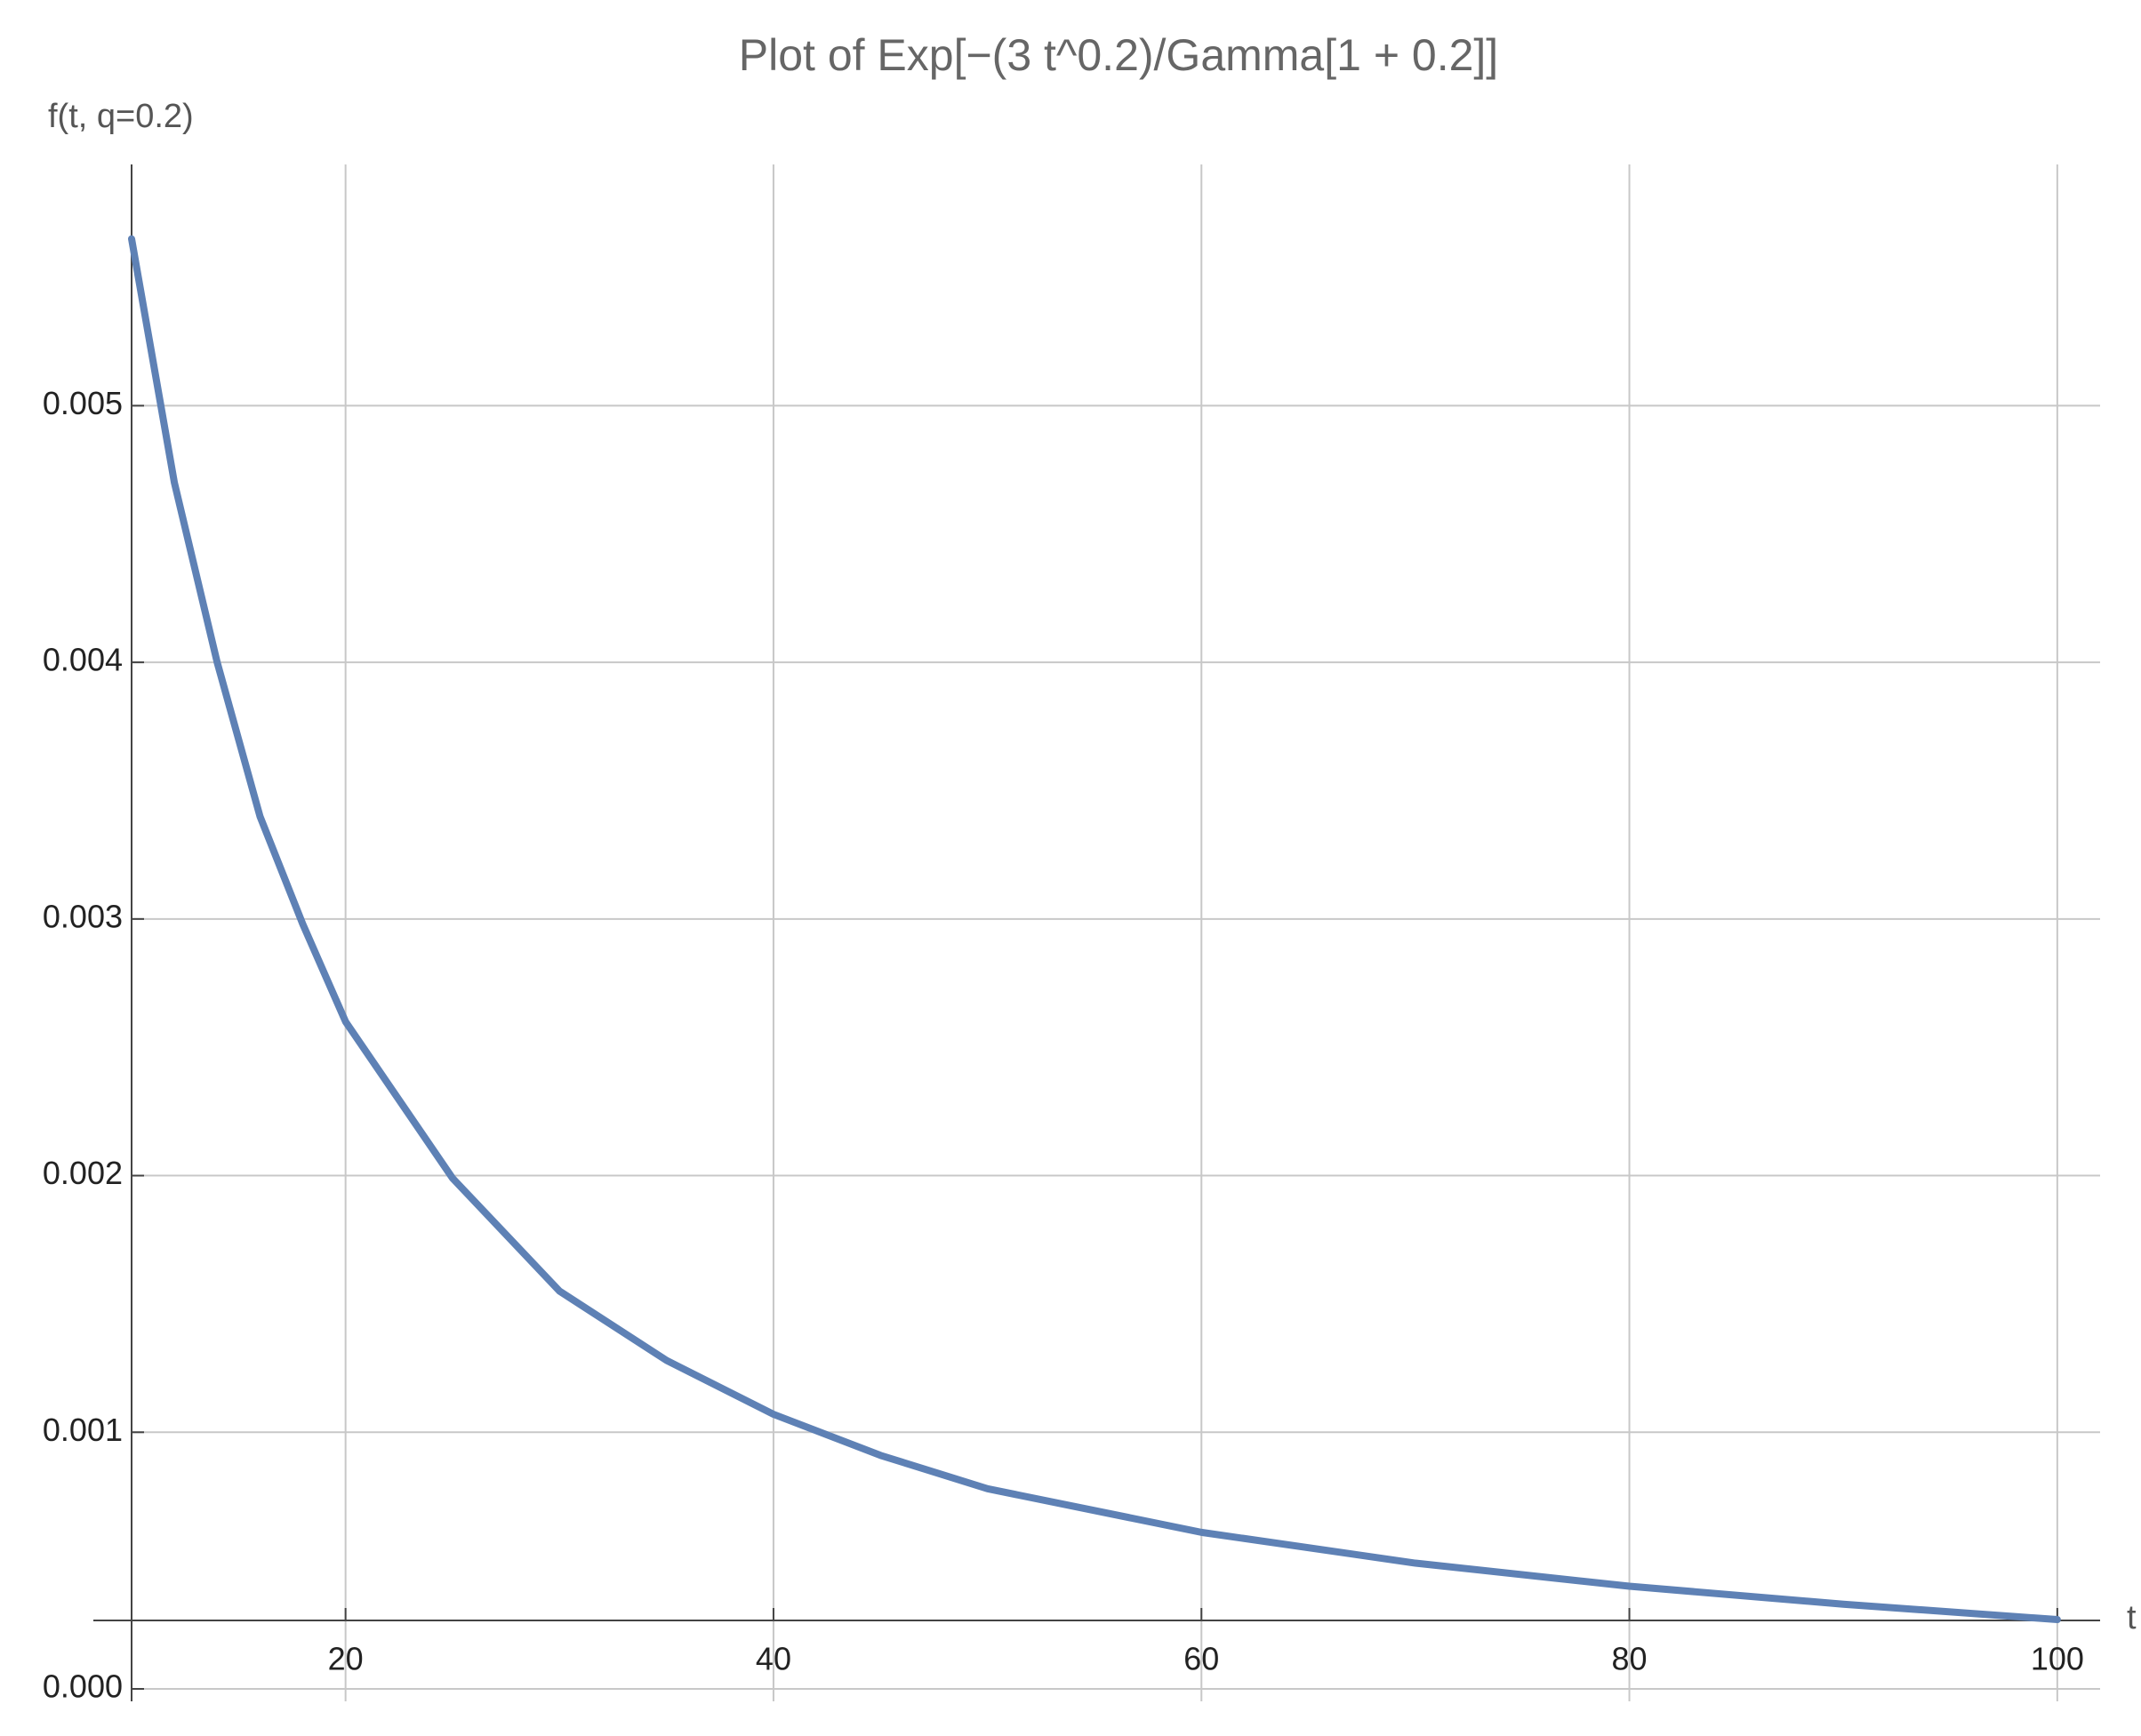 Image resolution: width=2141 pixels, height=1736 pixels. I want to click on x-tick-label: 20, so click(346, 1659).